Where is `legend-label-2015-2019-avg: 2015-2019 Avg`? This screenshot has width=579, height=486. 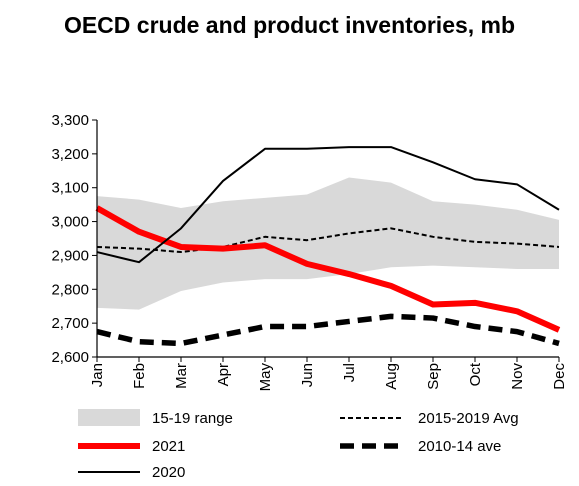
legend-label-2015-2019-avg: 2015-2019 Avg is located at coordinates (468, 418).